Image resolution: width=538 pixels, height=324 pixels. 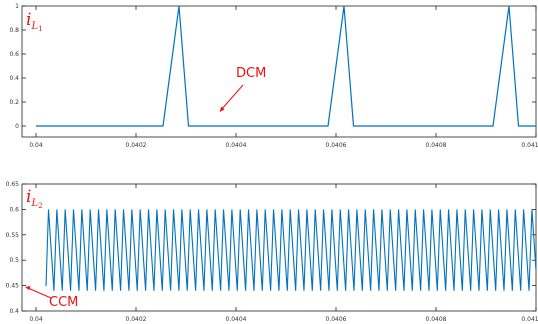 I want to click on plot-iL1-annotation-text: DCM, so click(x=251, y=73).